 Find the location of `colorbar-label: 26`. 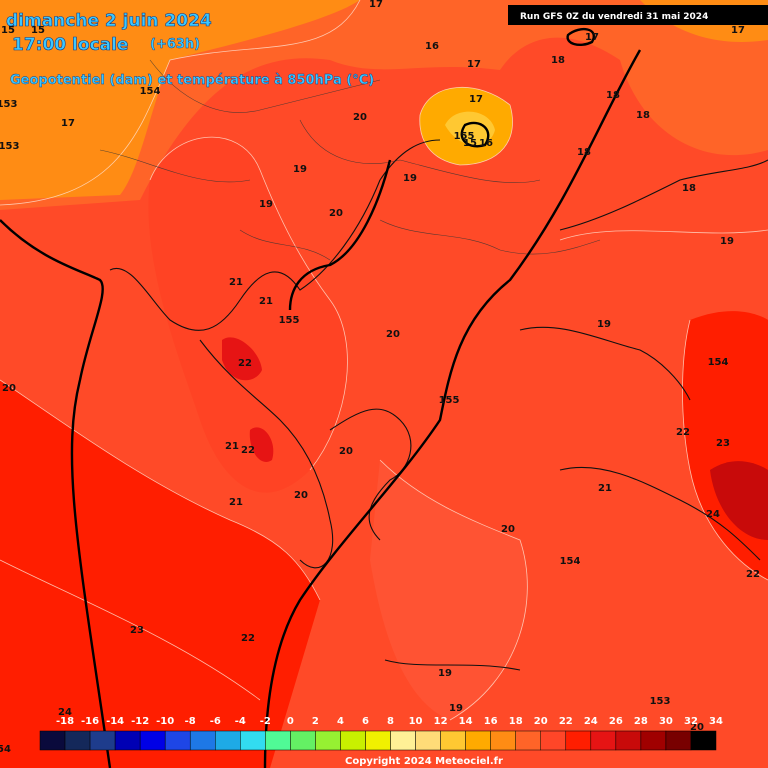

colorbar-label: 26 is located at coordinates (616, 721).